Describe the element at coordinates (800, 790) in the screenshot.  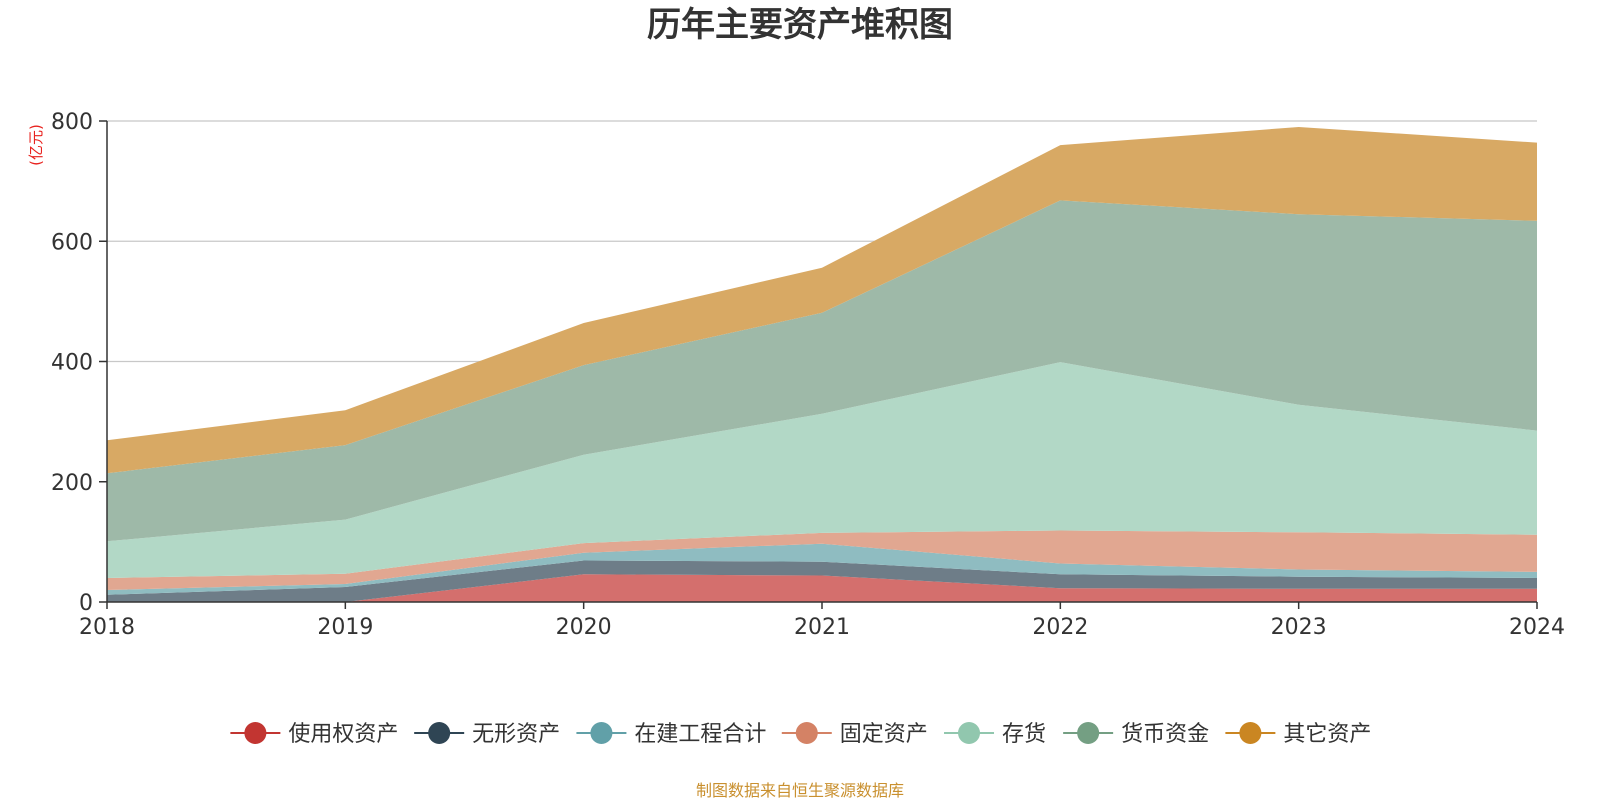
I see `data-source-note: 制图数据来自恒生聚源数据库` at that location.